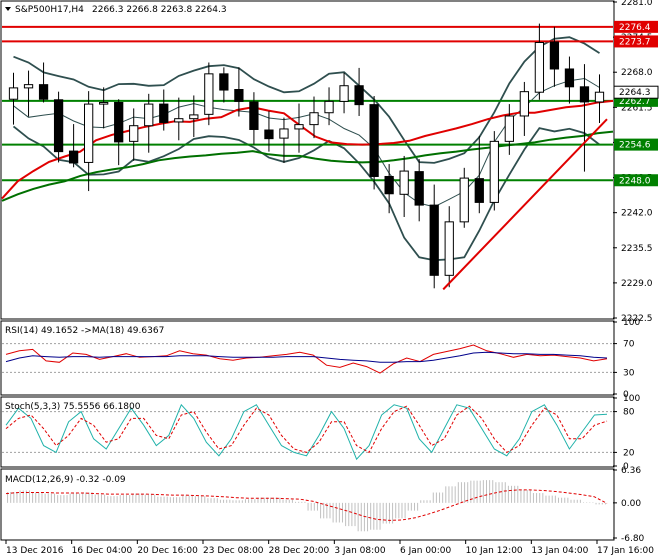 Image resolution: width=660 pixels, height=560 pixels. What do you see at coordinates (631, 323) in the screenshot?
I see `rsi-tick-label: 100` at bounding box center [631, 323].